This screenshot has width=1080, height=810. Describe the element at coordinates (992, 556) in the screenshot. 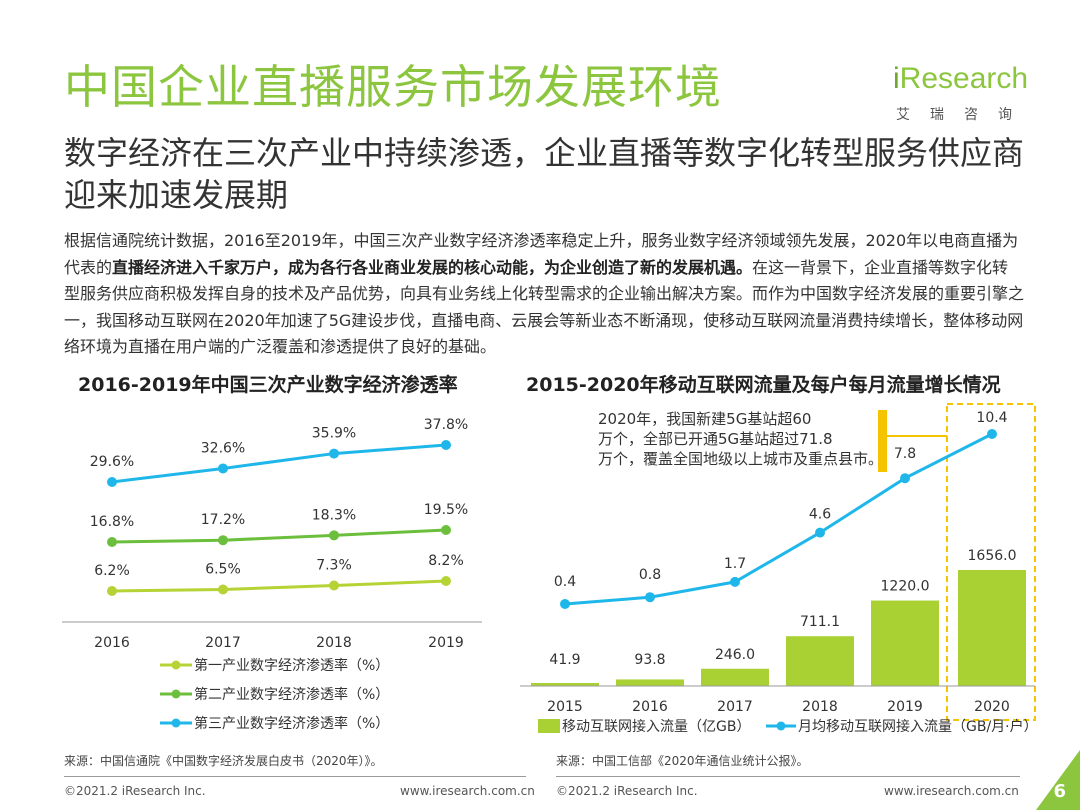

I see `bar-value-label: 1656.0` at that location.